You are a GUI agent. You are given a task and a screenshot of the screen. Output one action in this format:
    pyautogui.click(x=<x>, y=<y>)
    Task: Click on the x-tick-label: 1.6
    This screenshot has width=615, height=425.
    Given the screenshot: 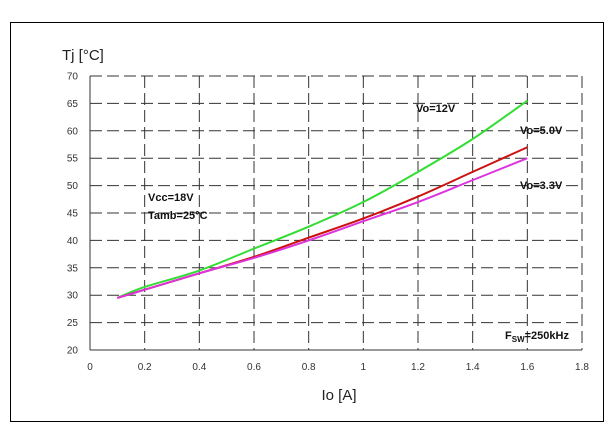 What is the action you would take?
    pyautogui.click(x=527, y=367)
    